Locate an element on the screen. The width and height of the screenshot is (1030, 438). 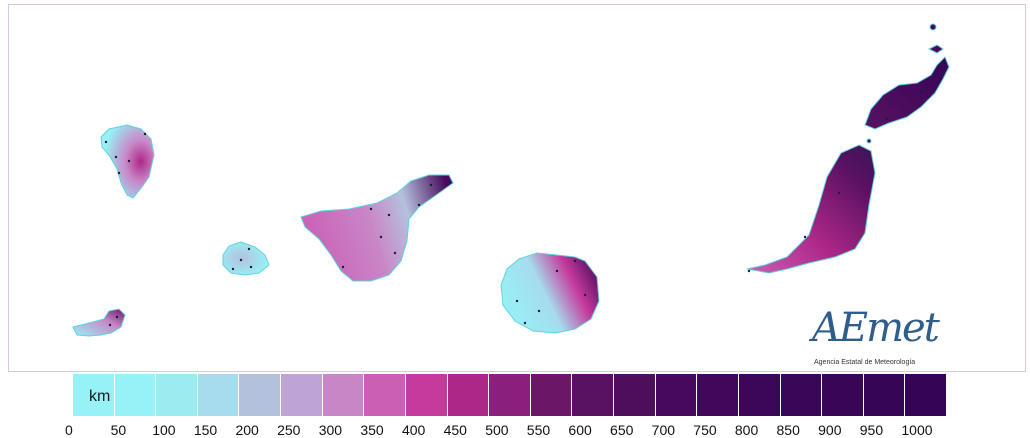
legend-tick-label: 650 is located at coordinates (622, 430).